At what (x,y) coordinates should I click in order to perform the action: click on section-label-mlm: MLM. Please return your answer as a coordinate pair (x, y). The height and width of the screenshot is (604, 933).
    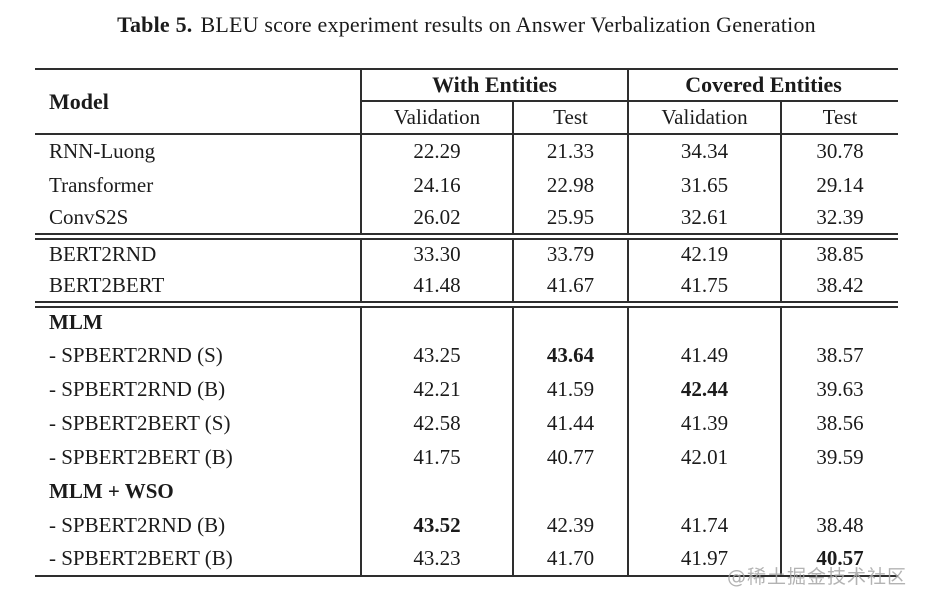
    Looking at the image, I should click on (198, 319).